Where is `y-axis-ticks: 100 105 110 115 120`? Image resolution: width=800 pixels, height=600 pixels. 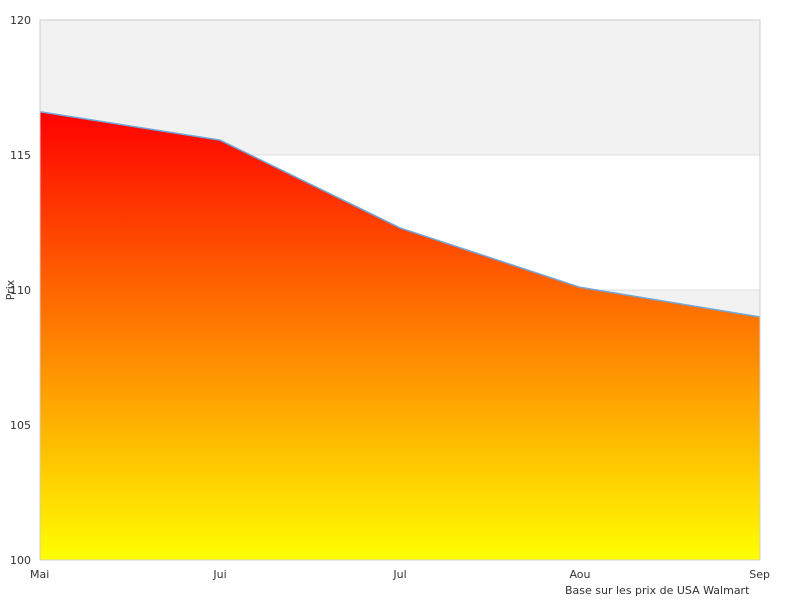 y-axis-ticks: 100 105 110 115 120 is located at coordinates (20, 290).